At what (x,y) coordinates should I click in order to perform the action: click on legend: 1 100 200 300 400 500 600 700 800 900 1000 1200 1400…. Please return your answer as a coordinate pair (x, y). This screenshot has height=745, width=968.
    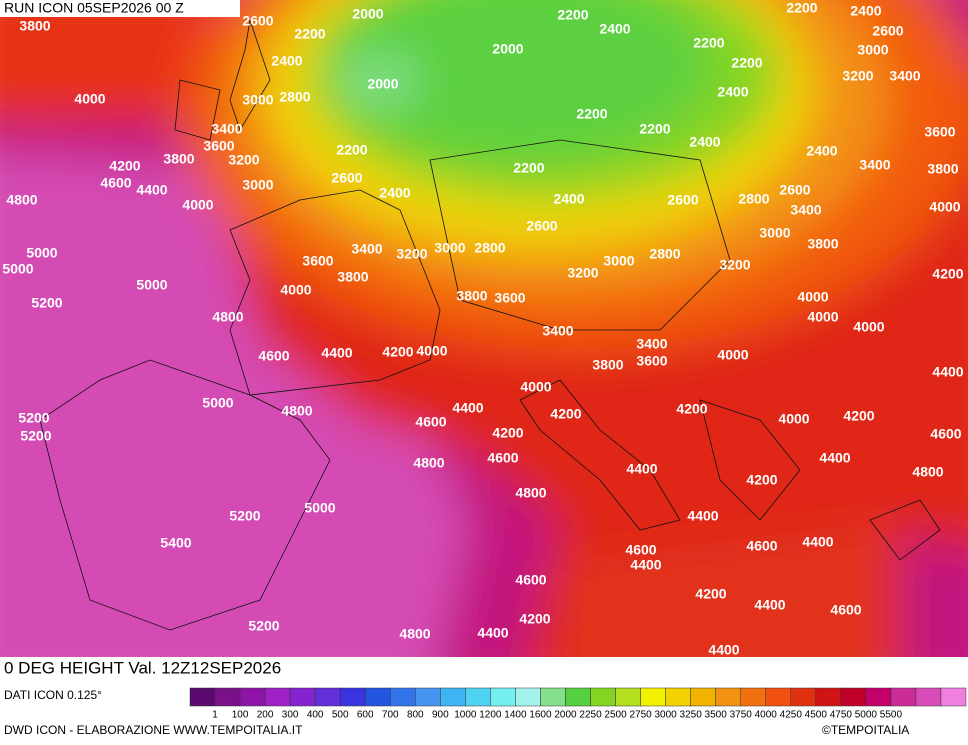
    Looking at the image, I should click on (578, 704).